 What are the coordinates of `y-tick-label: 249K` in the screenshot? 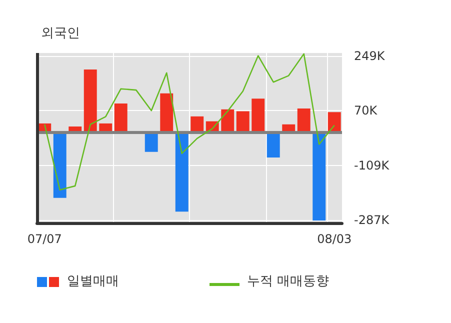 It's located at (370, 55).